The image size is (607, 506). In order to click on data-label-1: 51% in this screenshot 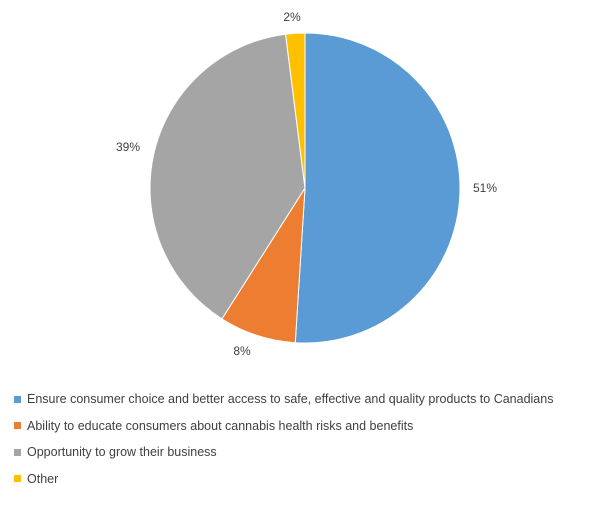, I will do `click(485, 188)`.